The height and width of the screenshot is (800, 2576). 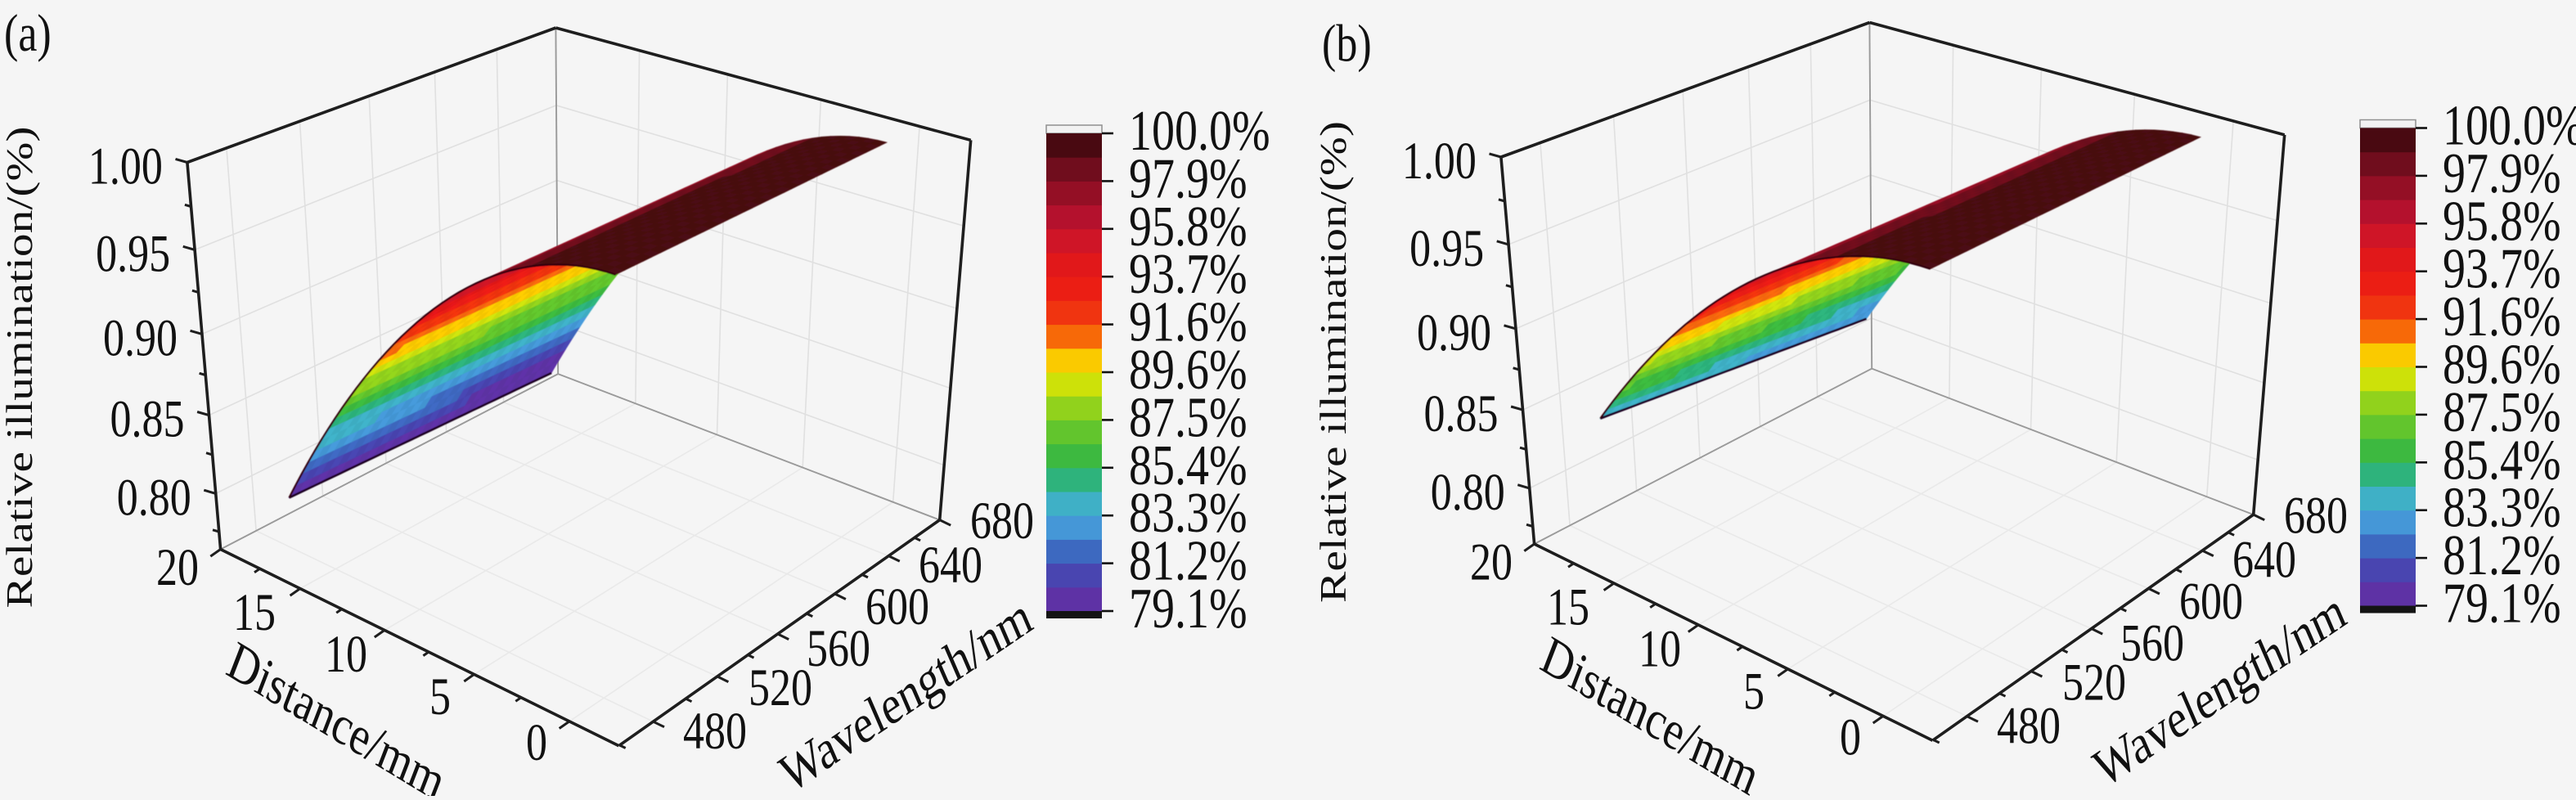 What do you see at coordinates (1347, 43) in the screenshot?
I see `svg-text: (b)` at bounding box center [1347, 43].